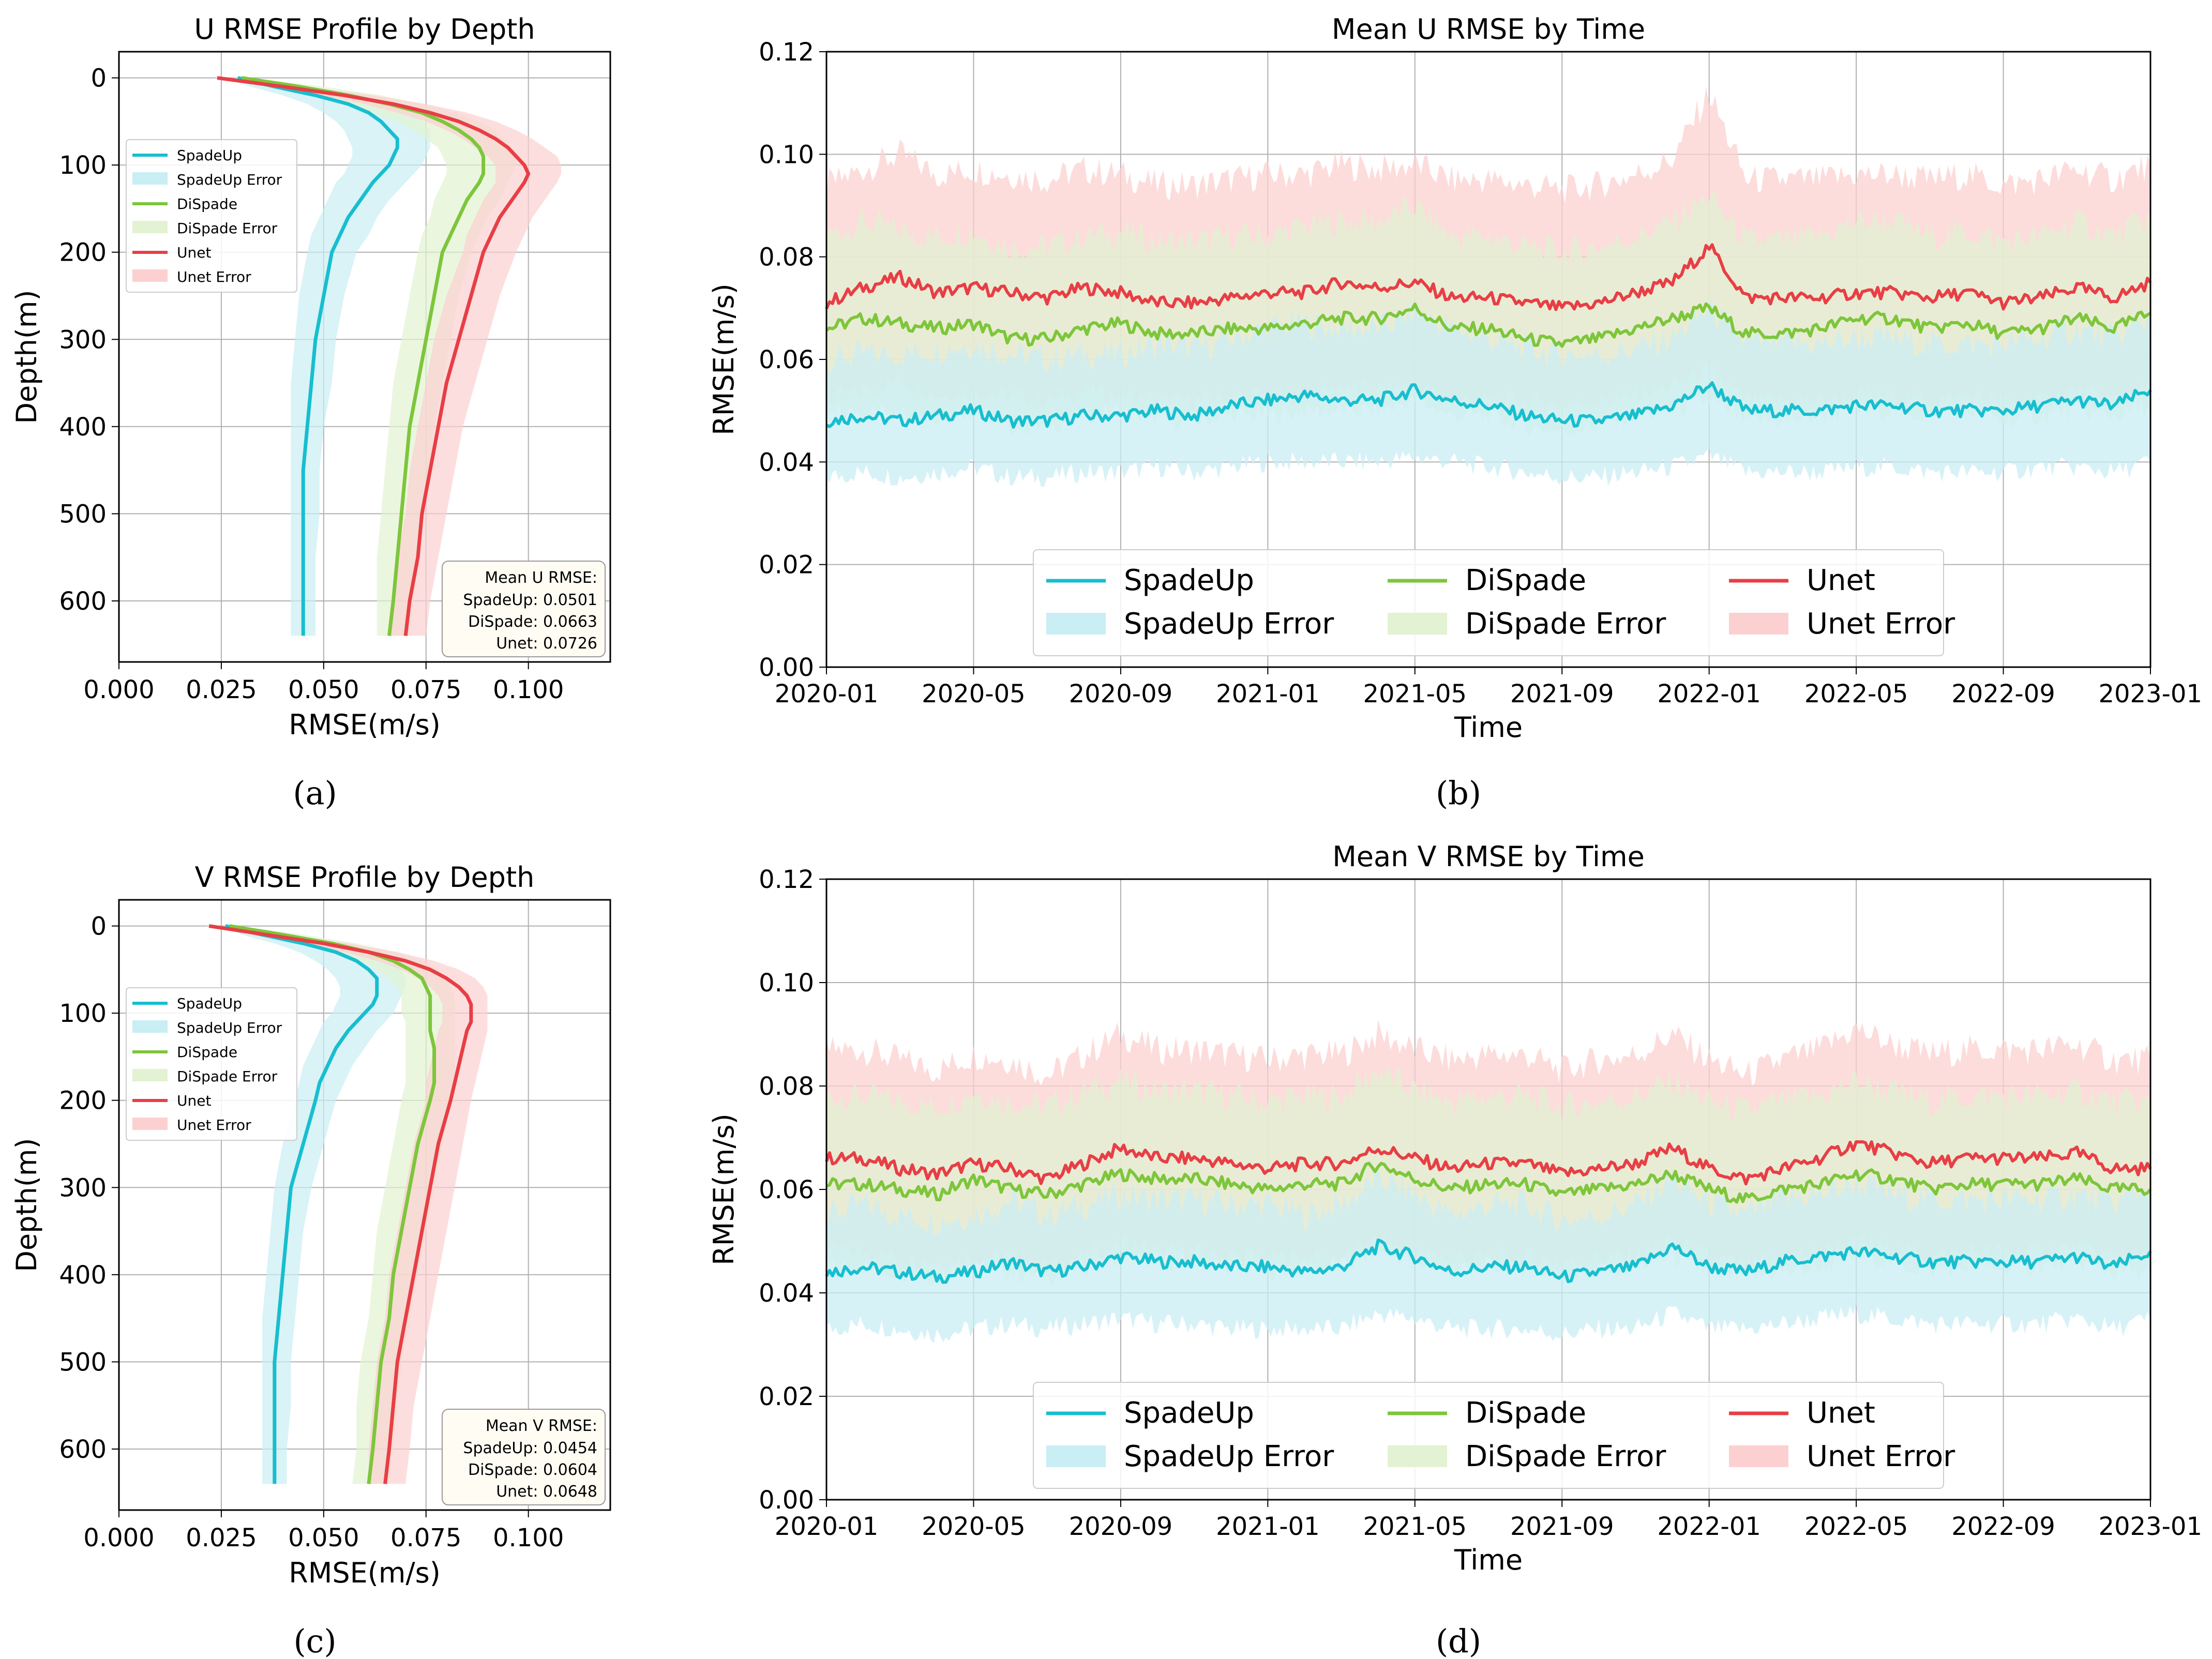 This screenshot has width=2212, height=1659. Describe the element at coordinates (787, 1086) in the screenshot. I see `y-tick-label: 0.08` at that location.